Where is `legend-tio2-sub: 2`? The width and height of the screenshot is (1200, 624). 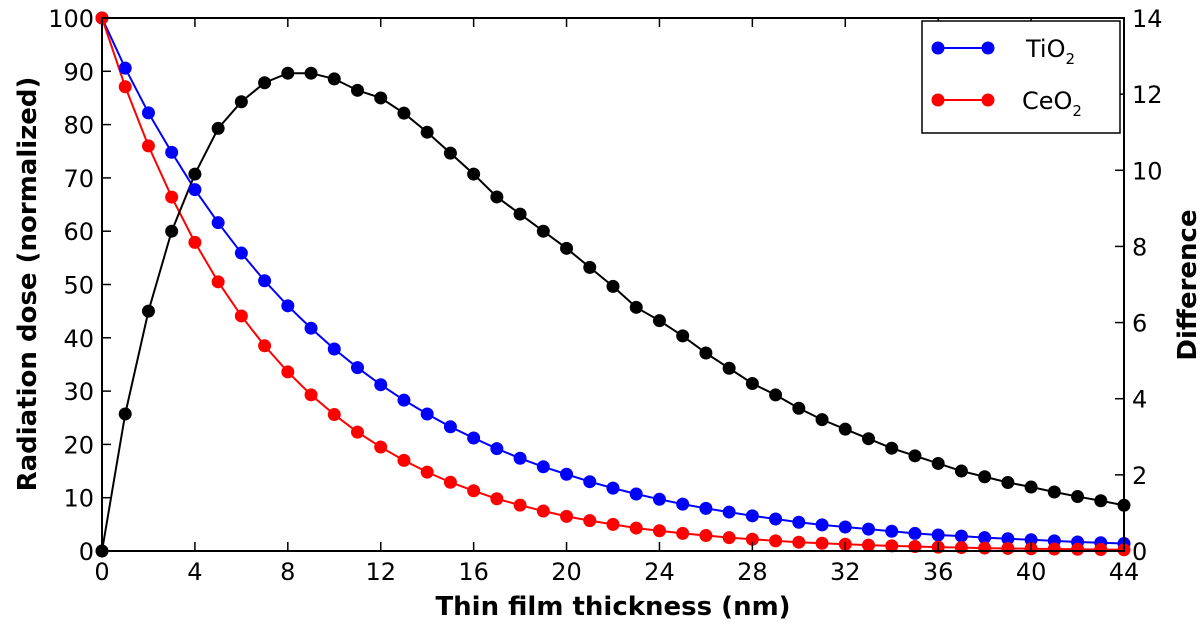 legend-tio2-sub: 2 is located at coordinates (1070, 59).